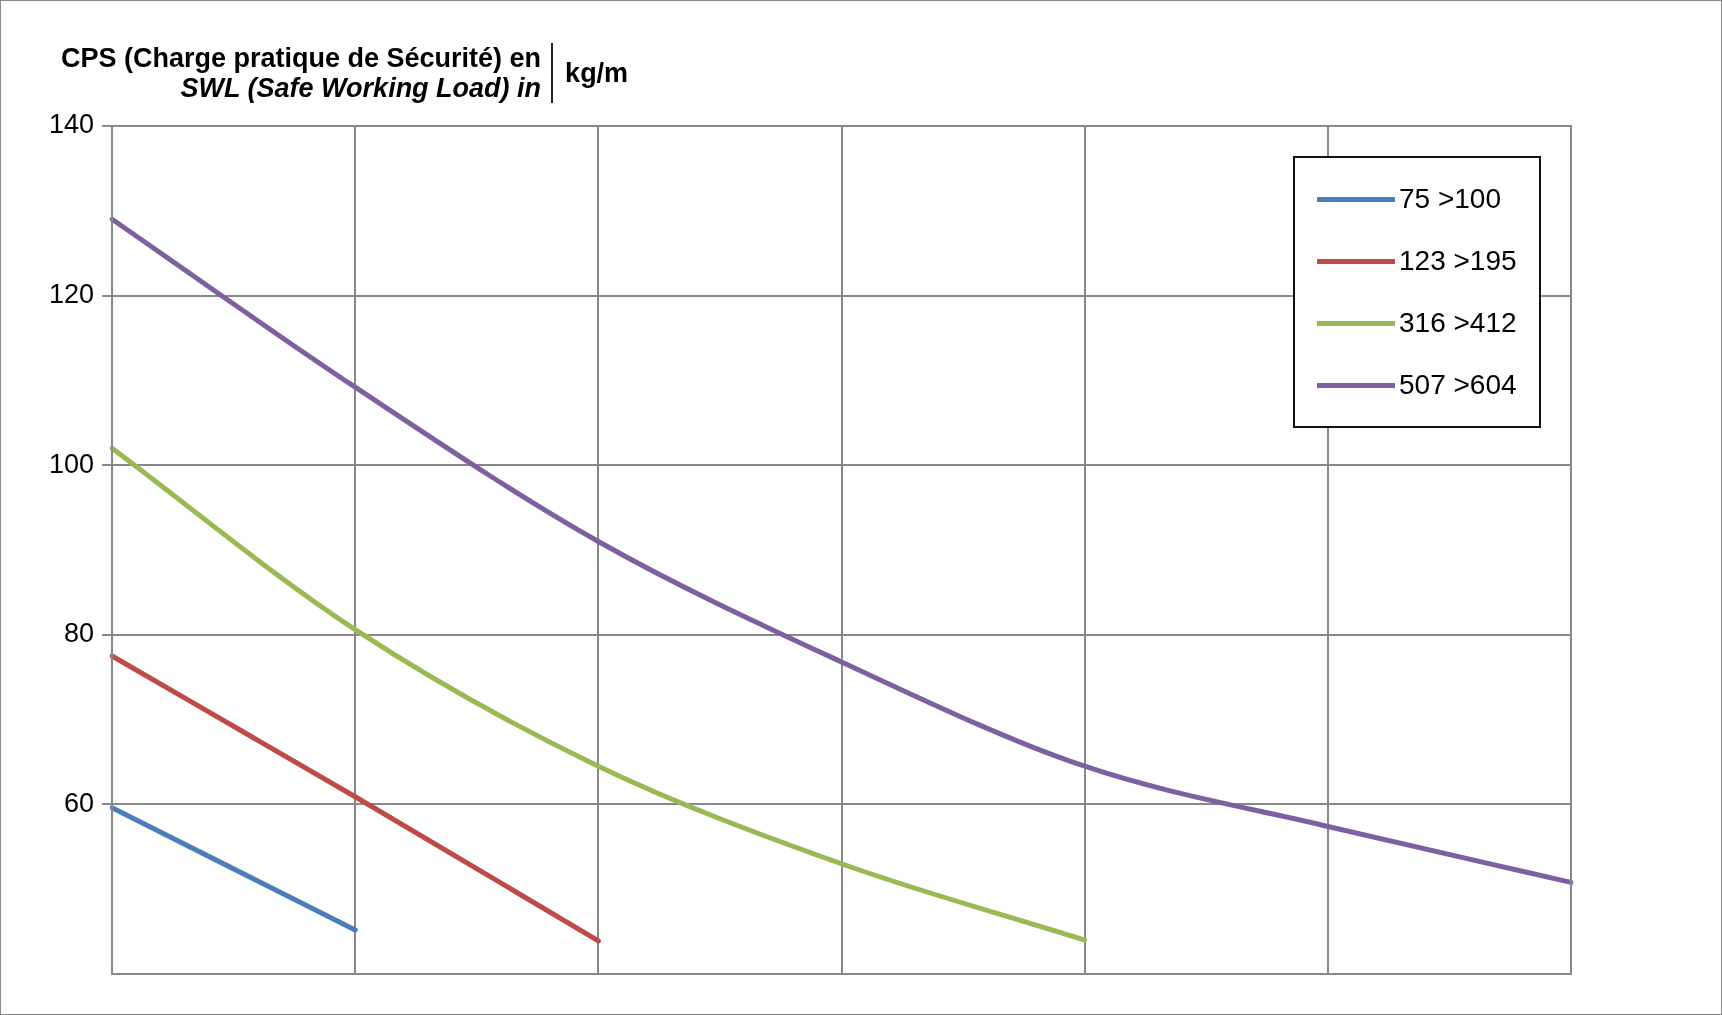 This screenshot has height=1015, width=1722. Describe the element at coordinates (1458, 261) in the screenshot. I see `legend-label: 123 >195` at that location.